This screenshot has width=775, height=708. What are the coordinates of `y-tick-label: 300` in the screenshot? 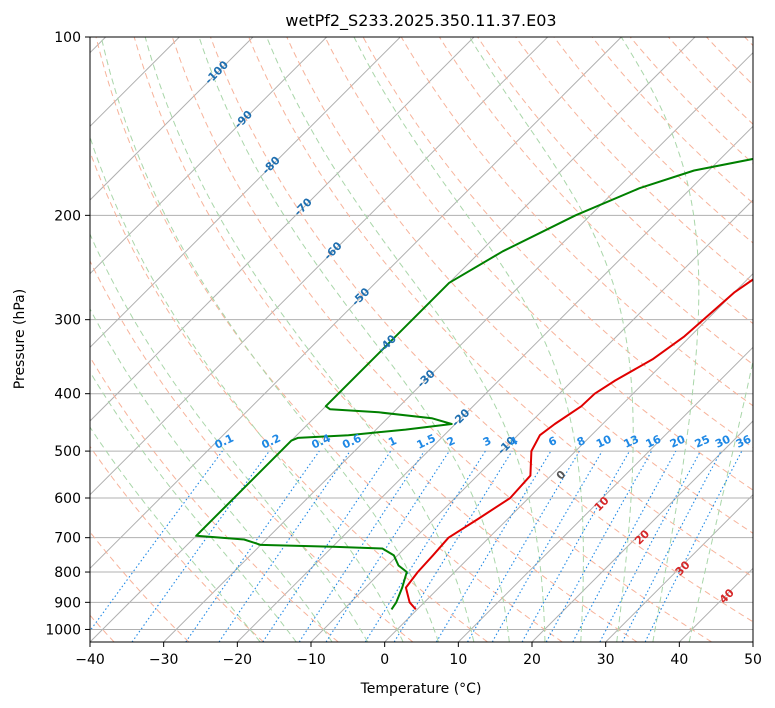 It's located at (67, 321).